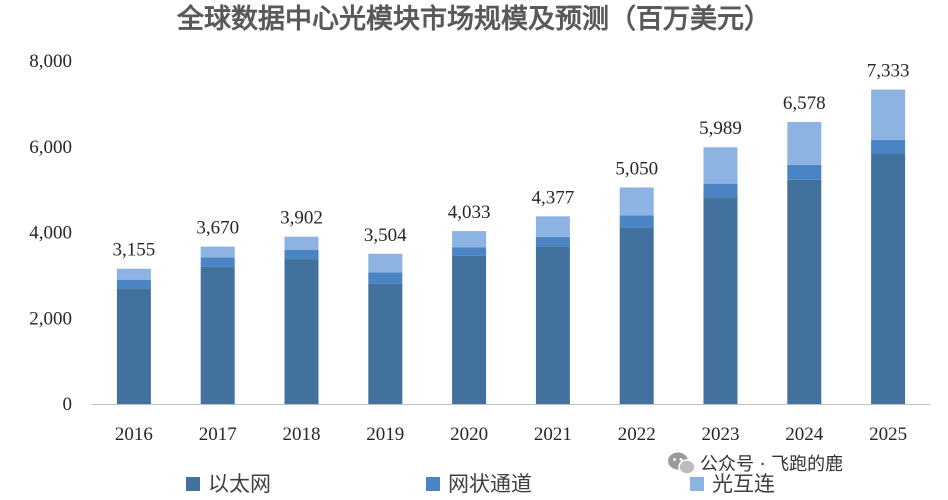 This screenshot has height=500, width=948. Describe the element at coordinates (720, 165) in the screenshot. I see `bar-segment-3-2023` at that location.